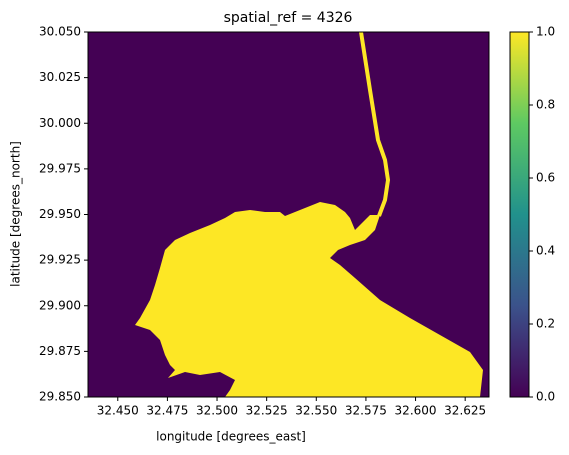 The height and width of the screenshot is (455, 569). I want to click on y-tick-label: 29.875, so click(60, 351).